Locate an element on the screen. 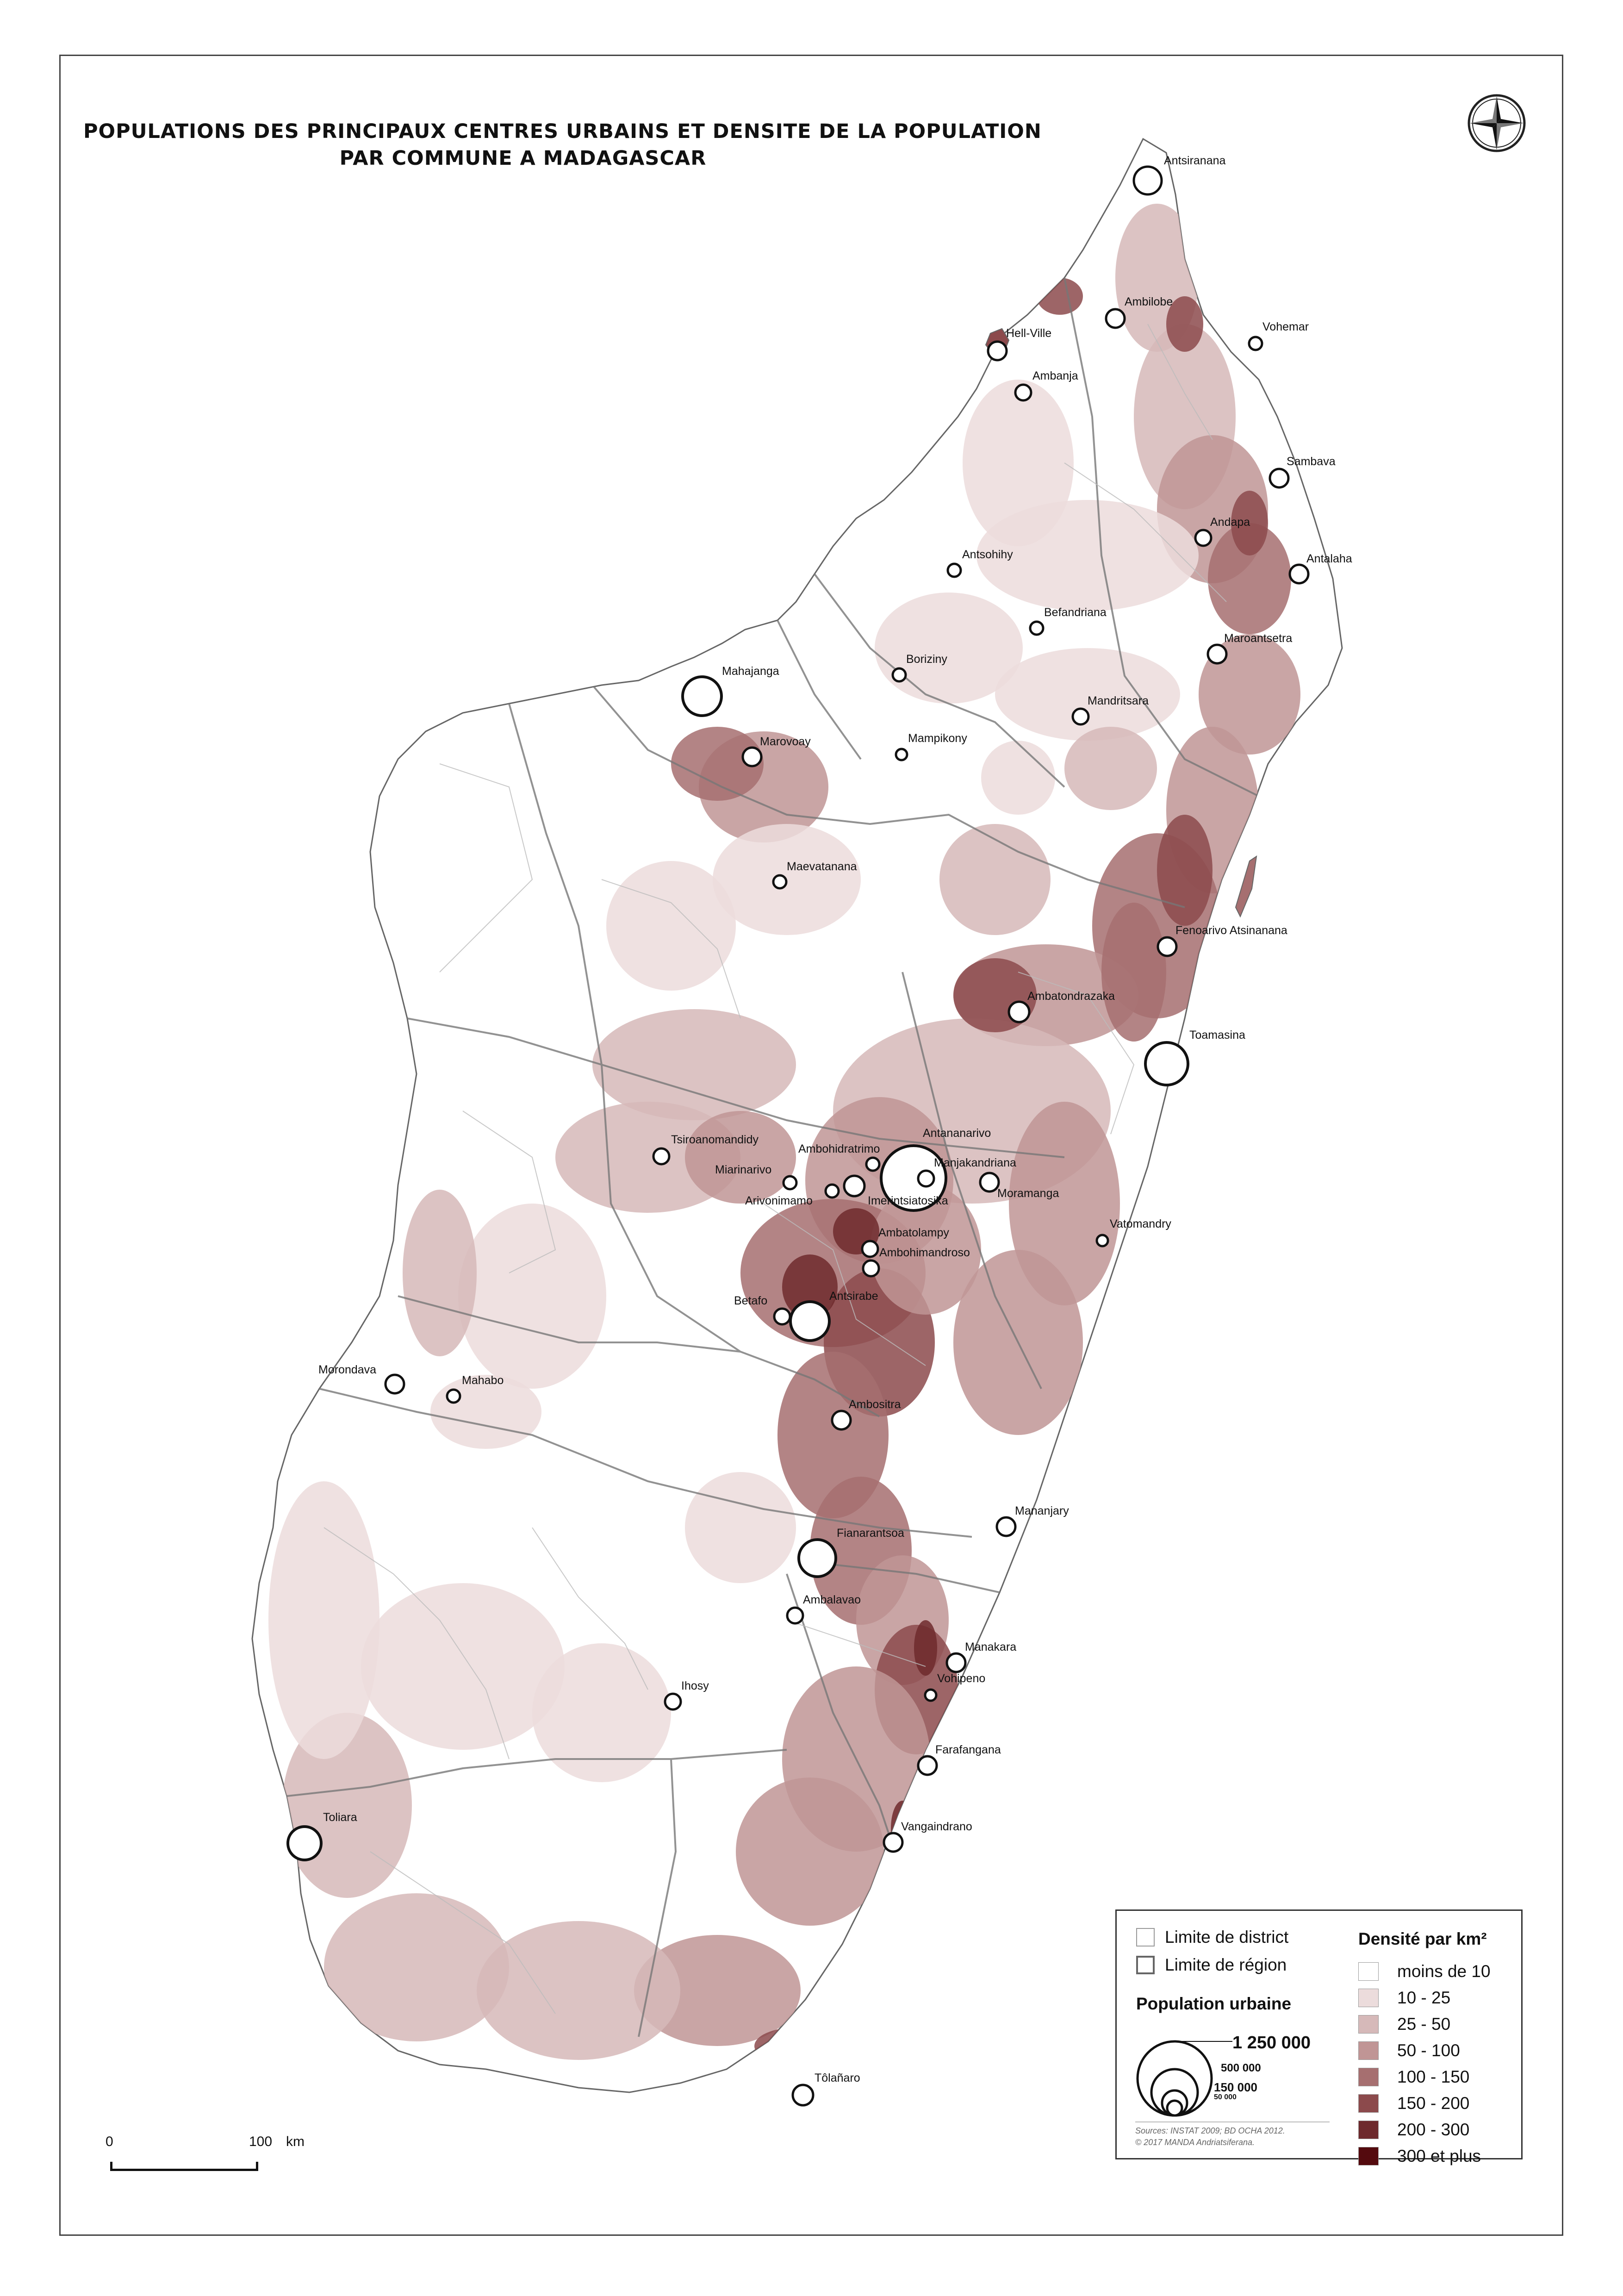 This screenshot has height=2296, width=1623. city-label: Imerintsiatosika is located at coordinates (908, 1200).